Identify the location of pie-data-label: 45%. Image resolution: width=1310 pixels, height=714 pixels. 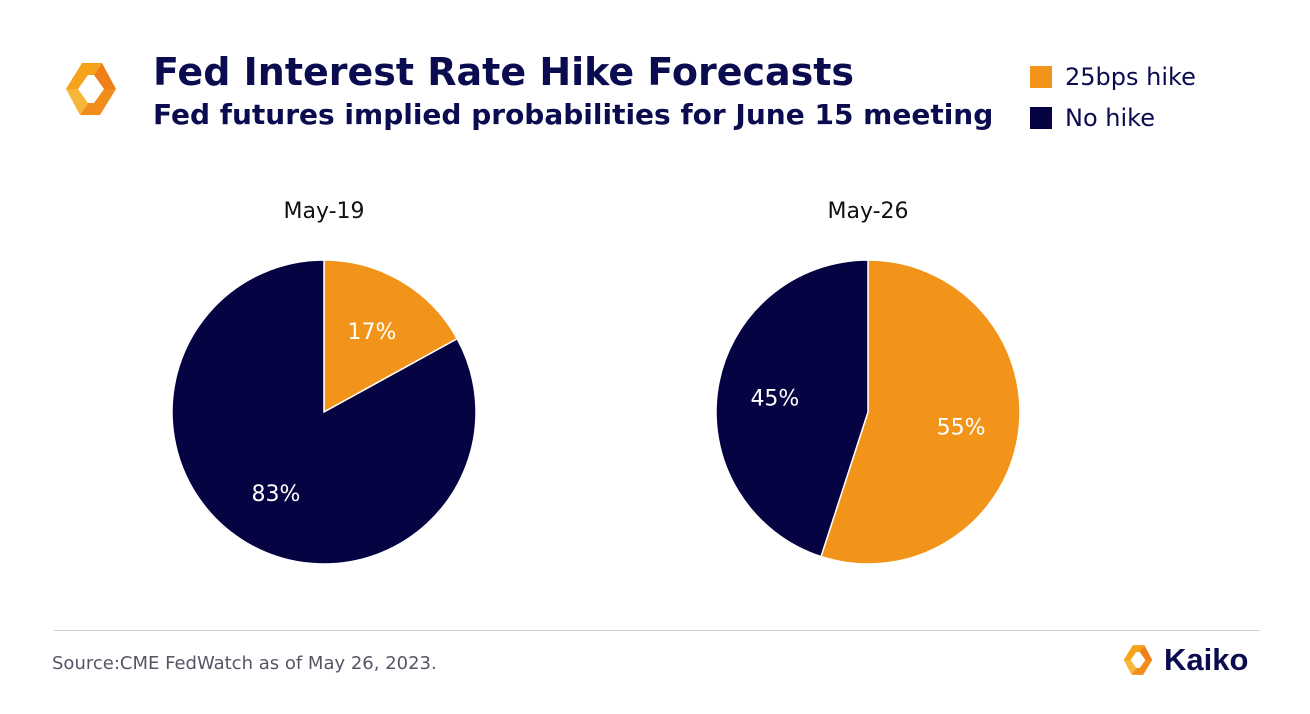
(774, 398).